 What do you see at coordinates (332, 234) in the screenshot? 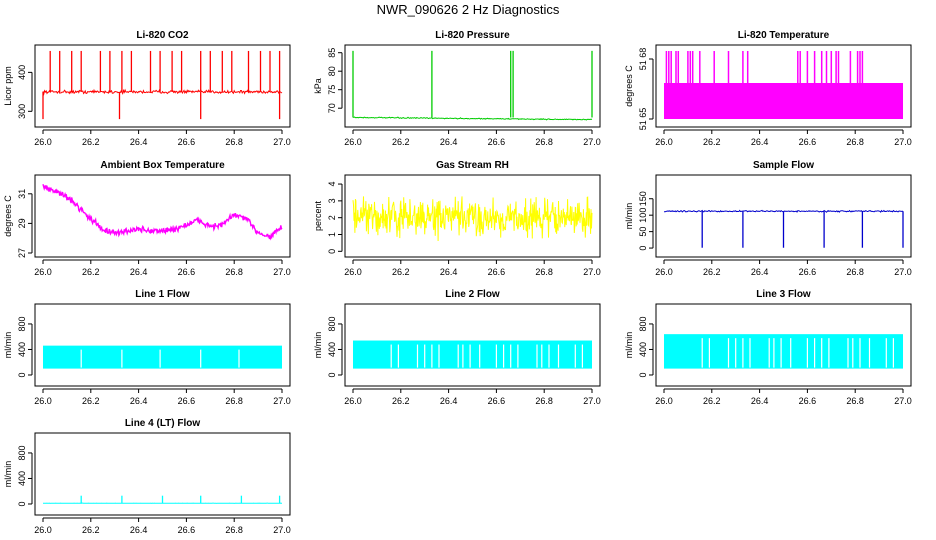
I see `y-tick-label: 1` at bounding box center [332, 234].